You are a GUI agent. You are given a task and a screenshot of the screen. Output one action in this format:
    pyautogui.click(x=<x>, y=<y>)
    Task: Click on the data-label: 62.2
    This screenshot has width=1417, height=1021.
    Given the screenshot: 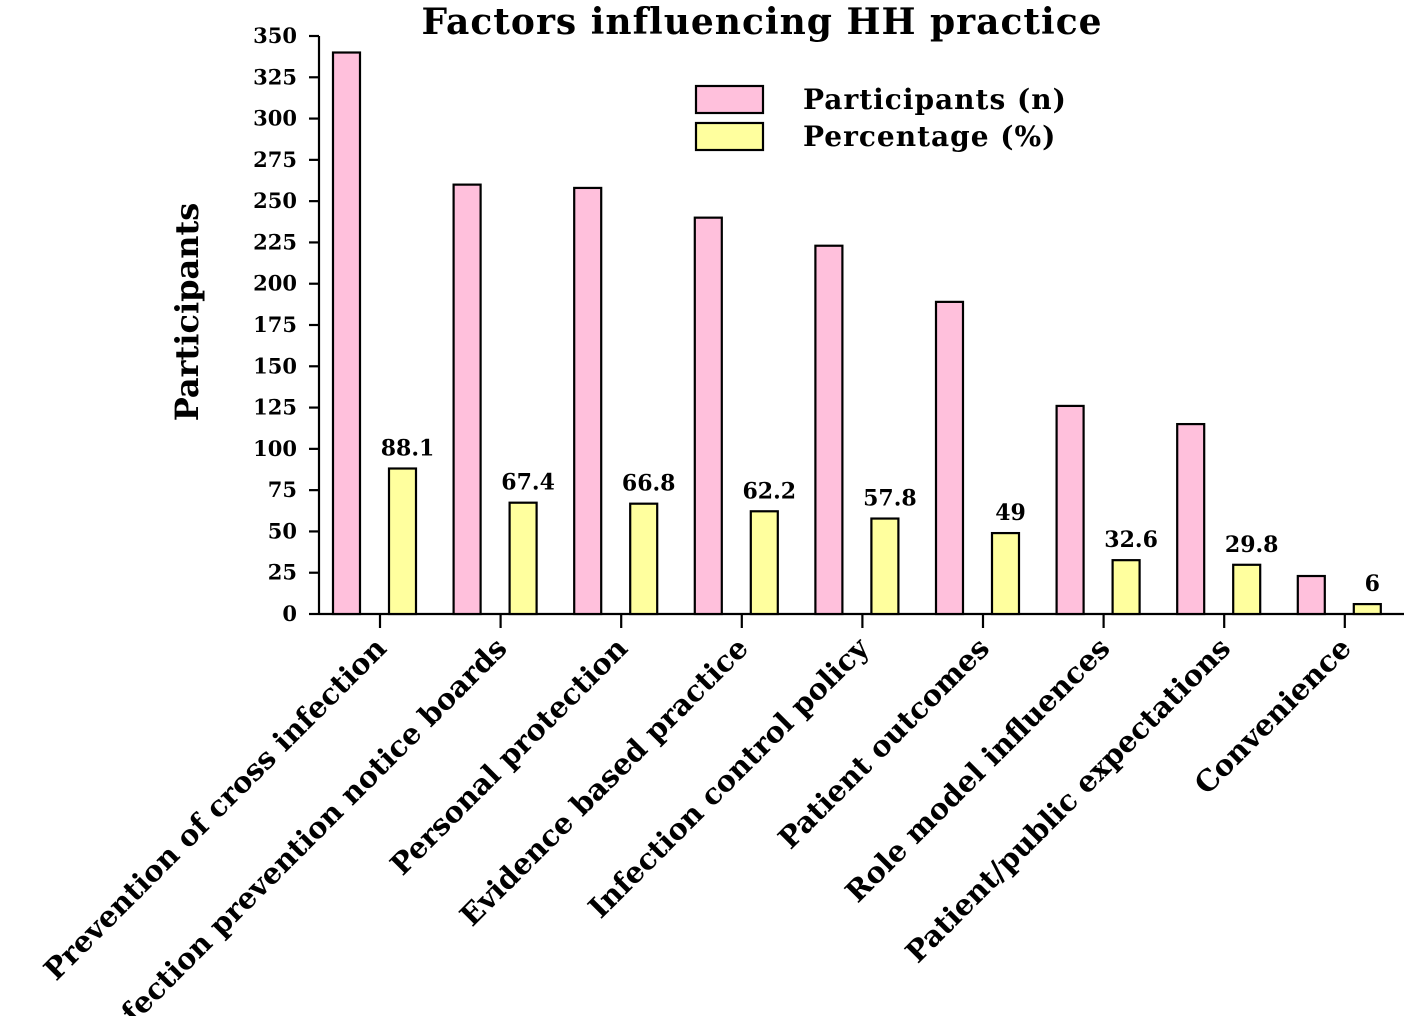 What is the action you would take?
    pyautogui.click(x=770, y=491)
    